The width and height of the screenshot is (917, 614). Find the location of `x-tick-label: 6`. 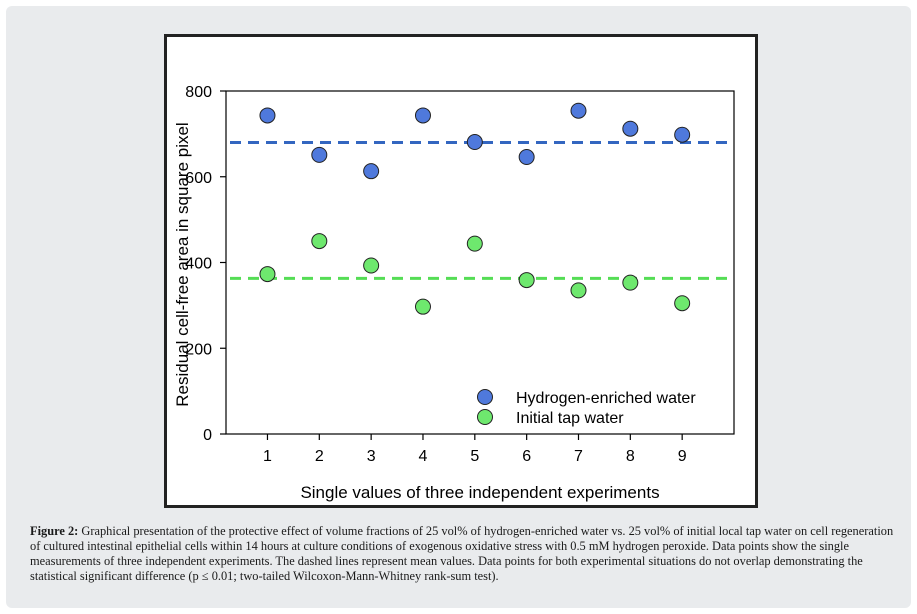

x-tick-label: 6 is located at coordinates (526, 456).